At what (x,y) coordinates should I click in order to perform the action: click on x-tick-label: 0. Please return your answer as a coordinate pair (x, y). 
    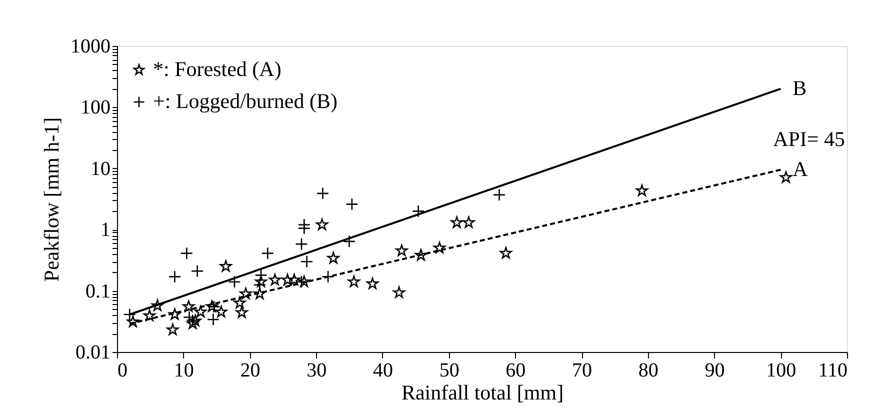
    Looking at the image, I should click on (123, 371).